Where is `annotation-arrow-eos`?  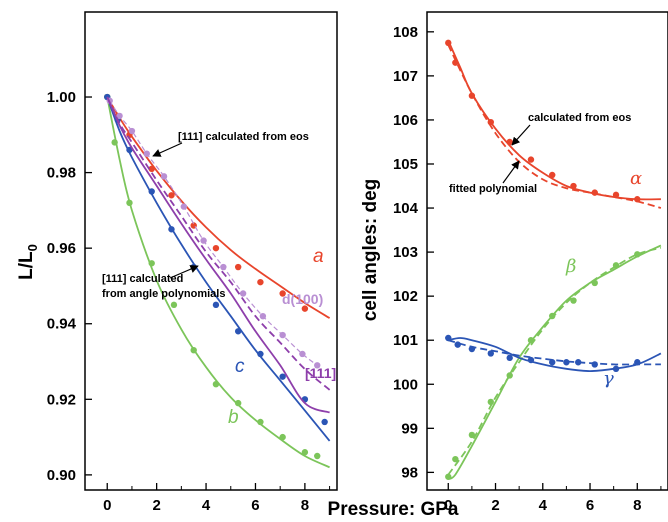
annotation-arrow-eos is located at coordinates (167, 149).